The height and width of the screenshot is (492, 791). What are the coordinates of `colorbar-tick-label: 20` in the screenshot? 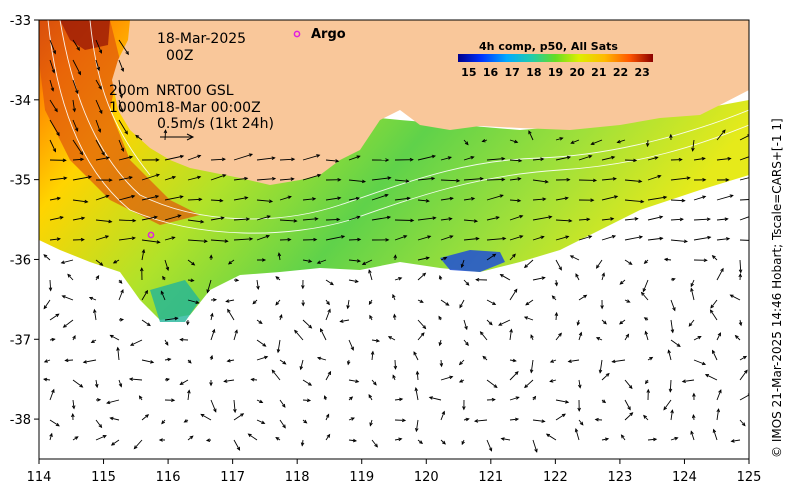 It's located at (578, 72).